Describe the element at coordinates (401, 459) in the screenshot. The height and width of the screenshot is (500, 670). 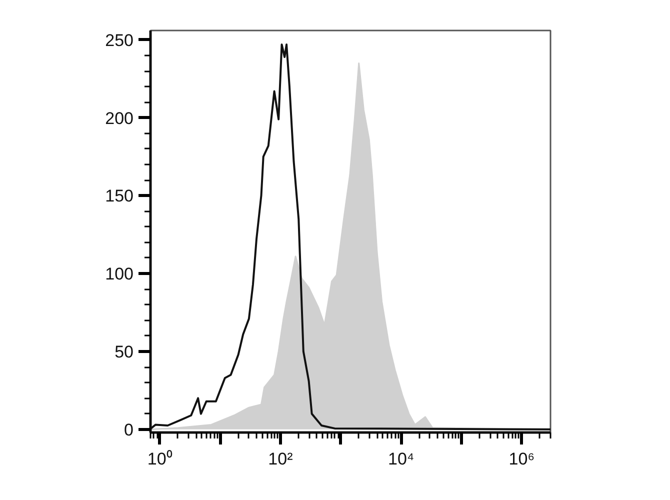
I see `x-tick-label: 10⁴` at that location.